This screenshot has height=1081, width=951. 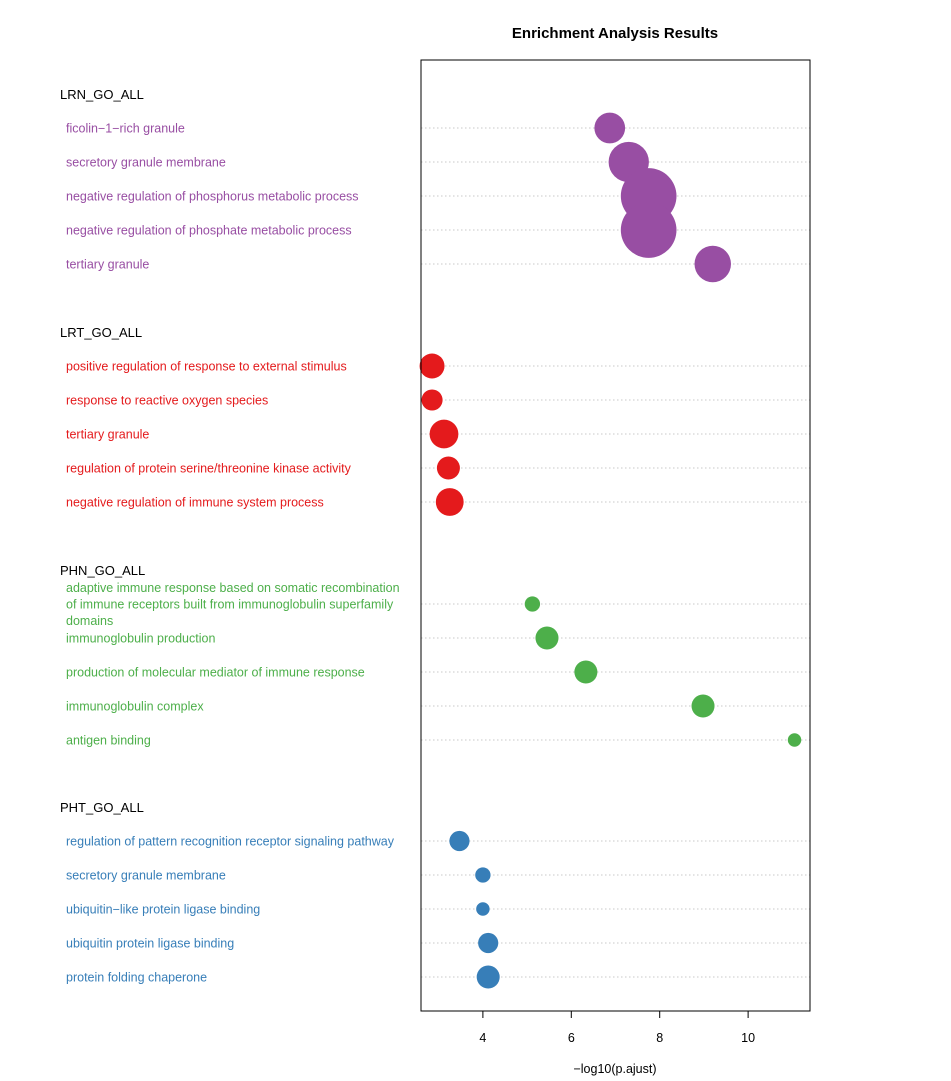 I want to click on x-tick-label: 8, so click(x=659, y=1038).